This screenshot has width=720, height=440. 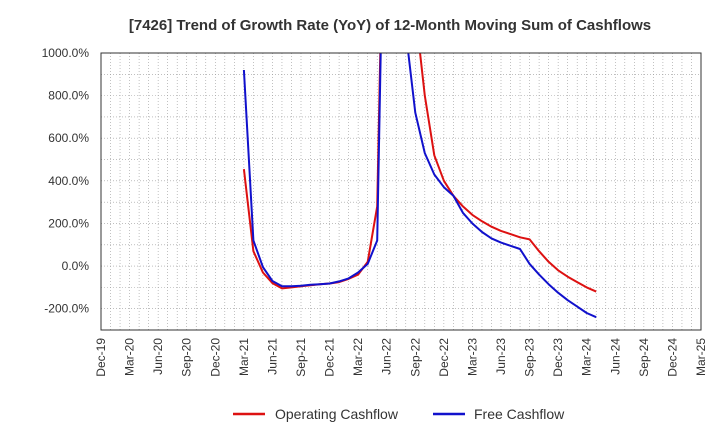 I want to click on y-tick-label: 400.0%, so click(x=68, y=181).